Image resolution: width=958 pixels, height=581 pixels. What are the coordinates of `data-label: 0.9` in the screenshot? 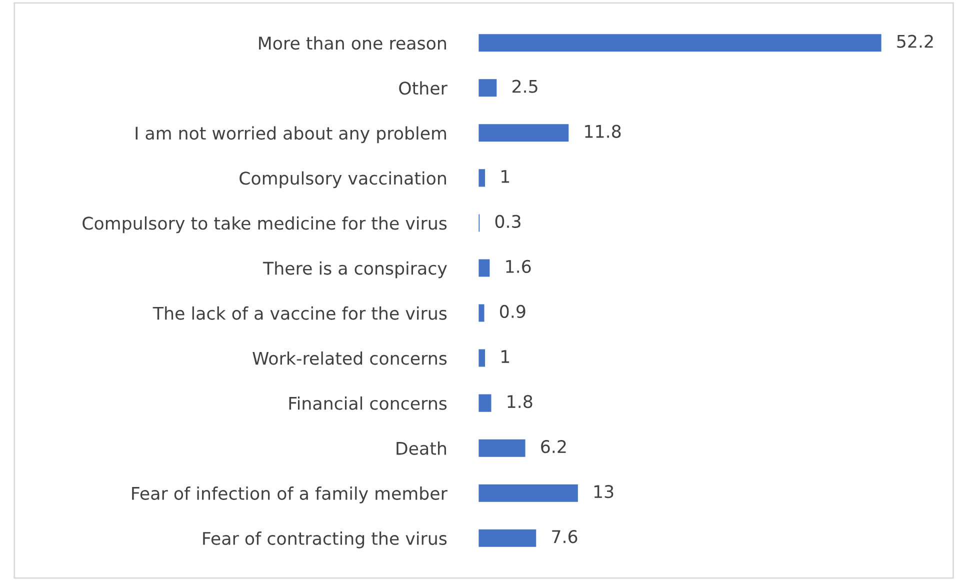 It's located at (513, 311).